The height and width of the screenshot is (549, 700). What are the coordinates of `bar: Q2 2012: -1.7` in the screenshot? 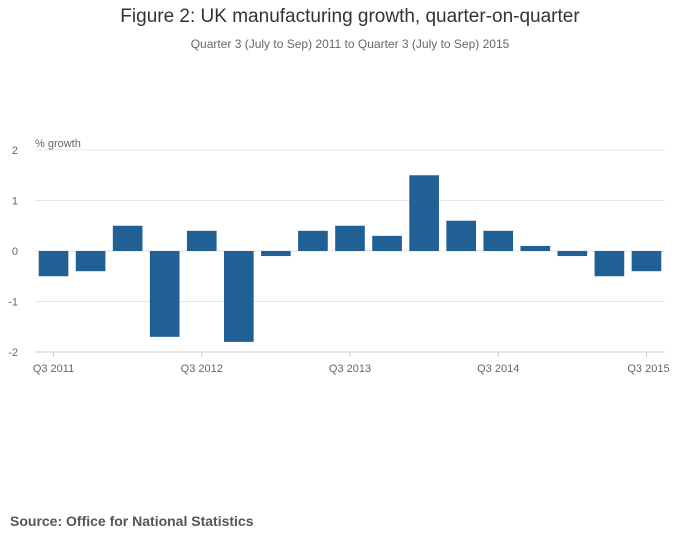 It's located at (164, 294).